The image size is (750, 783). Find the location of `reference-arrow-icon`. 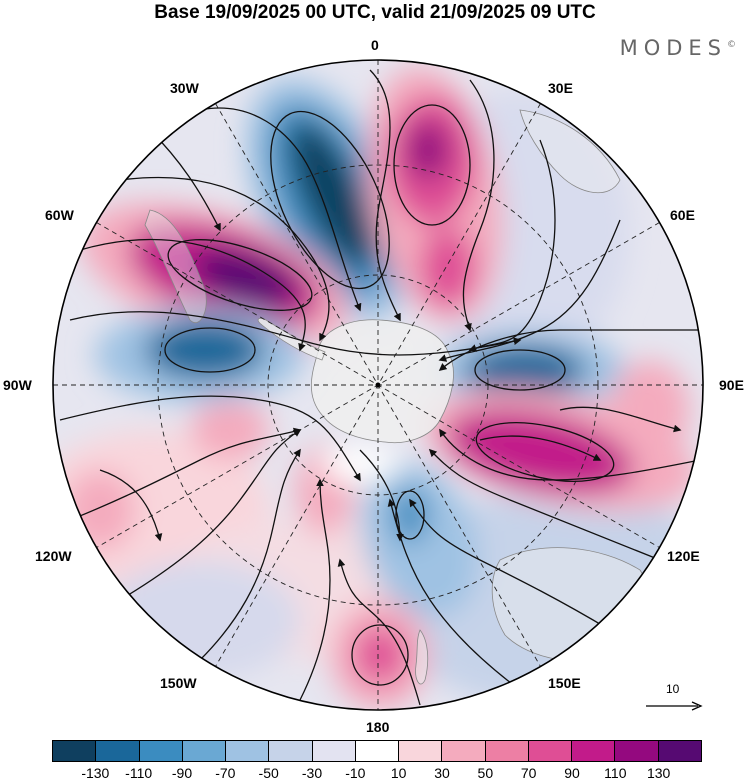

reference-arrow-icon is located at coordinates (674, 706).